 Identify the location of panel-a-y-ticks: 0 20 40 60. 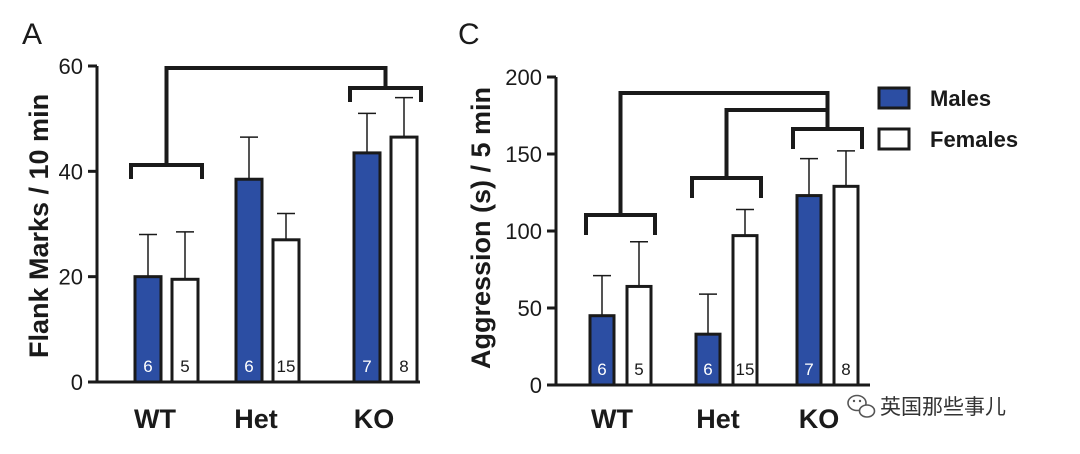
(78, 224).